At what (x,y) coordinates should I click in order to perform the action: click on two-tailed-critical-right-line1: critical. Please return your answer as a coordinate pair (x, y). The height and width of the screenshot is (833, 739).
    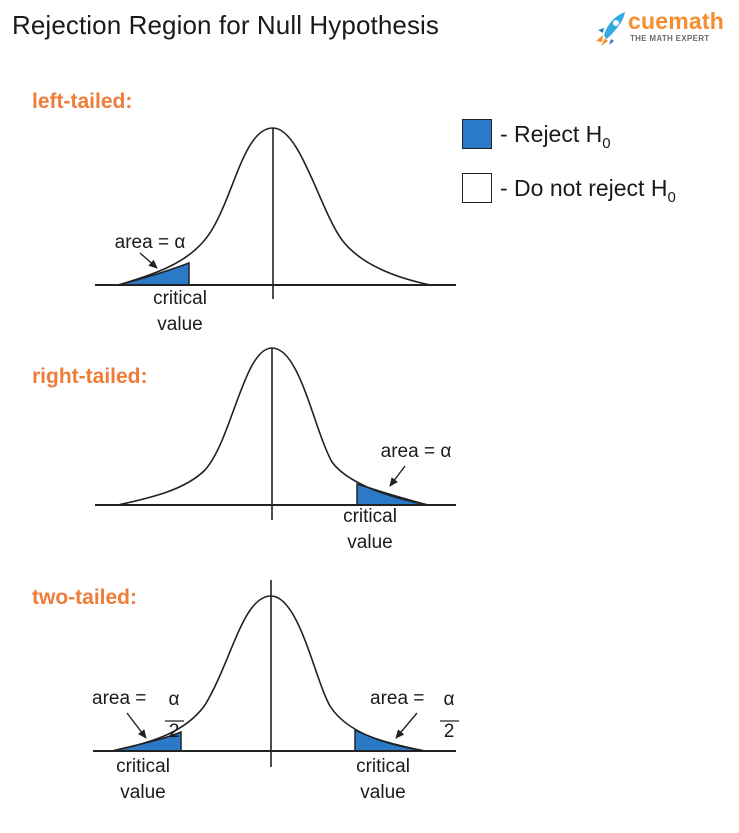
    Looking at the image, I should click on (383, 766).